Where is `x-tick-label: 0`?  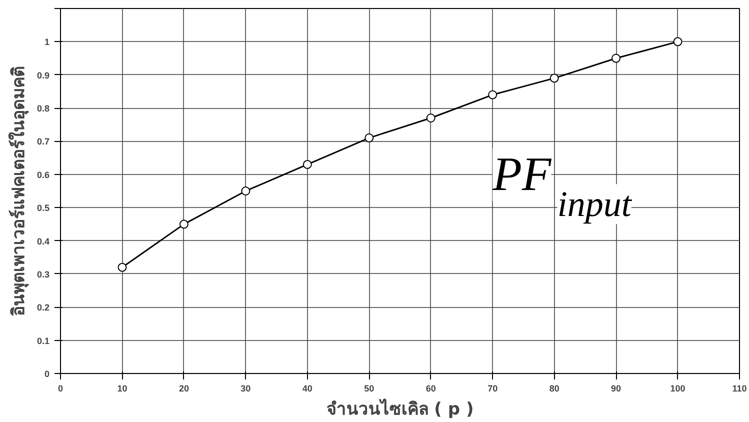
x-tick-label: 0 is located at coordinates (61, 389).